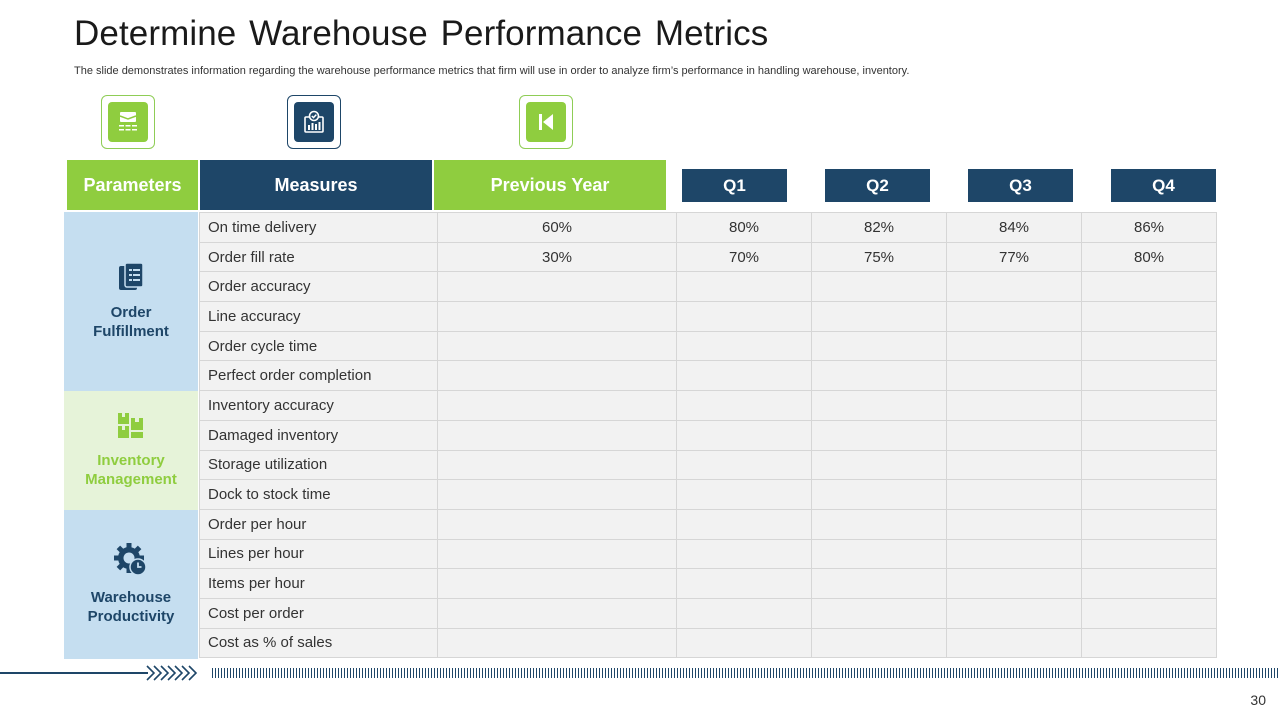 This screenshot has width=1280, height=720. What do you see at coordinates (1149, 257) in the screenshot?
I see `value-cell-q4: 80%` at bounding box center [1149, 257].